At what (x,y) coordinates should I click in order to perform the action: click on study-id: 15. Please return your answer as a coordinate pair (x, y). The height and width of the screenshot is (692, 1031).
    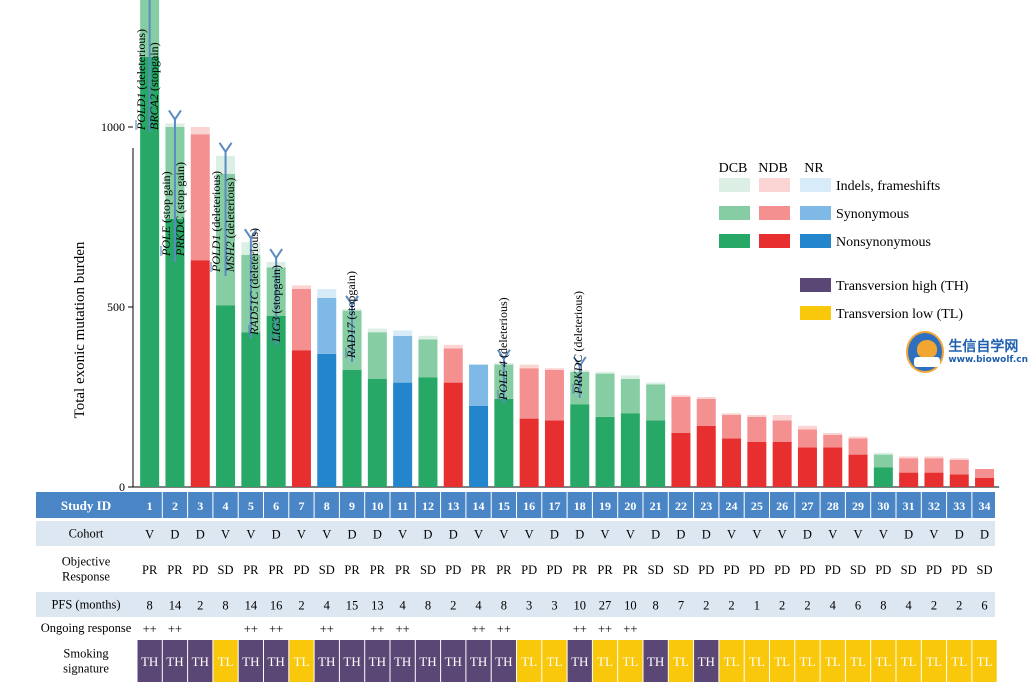
    Looking at the image, I should click on (504, 506).